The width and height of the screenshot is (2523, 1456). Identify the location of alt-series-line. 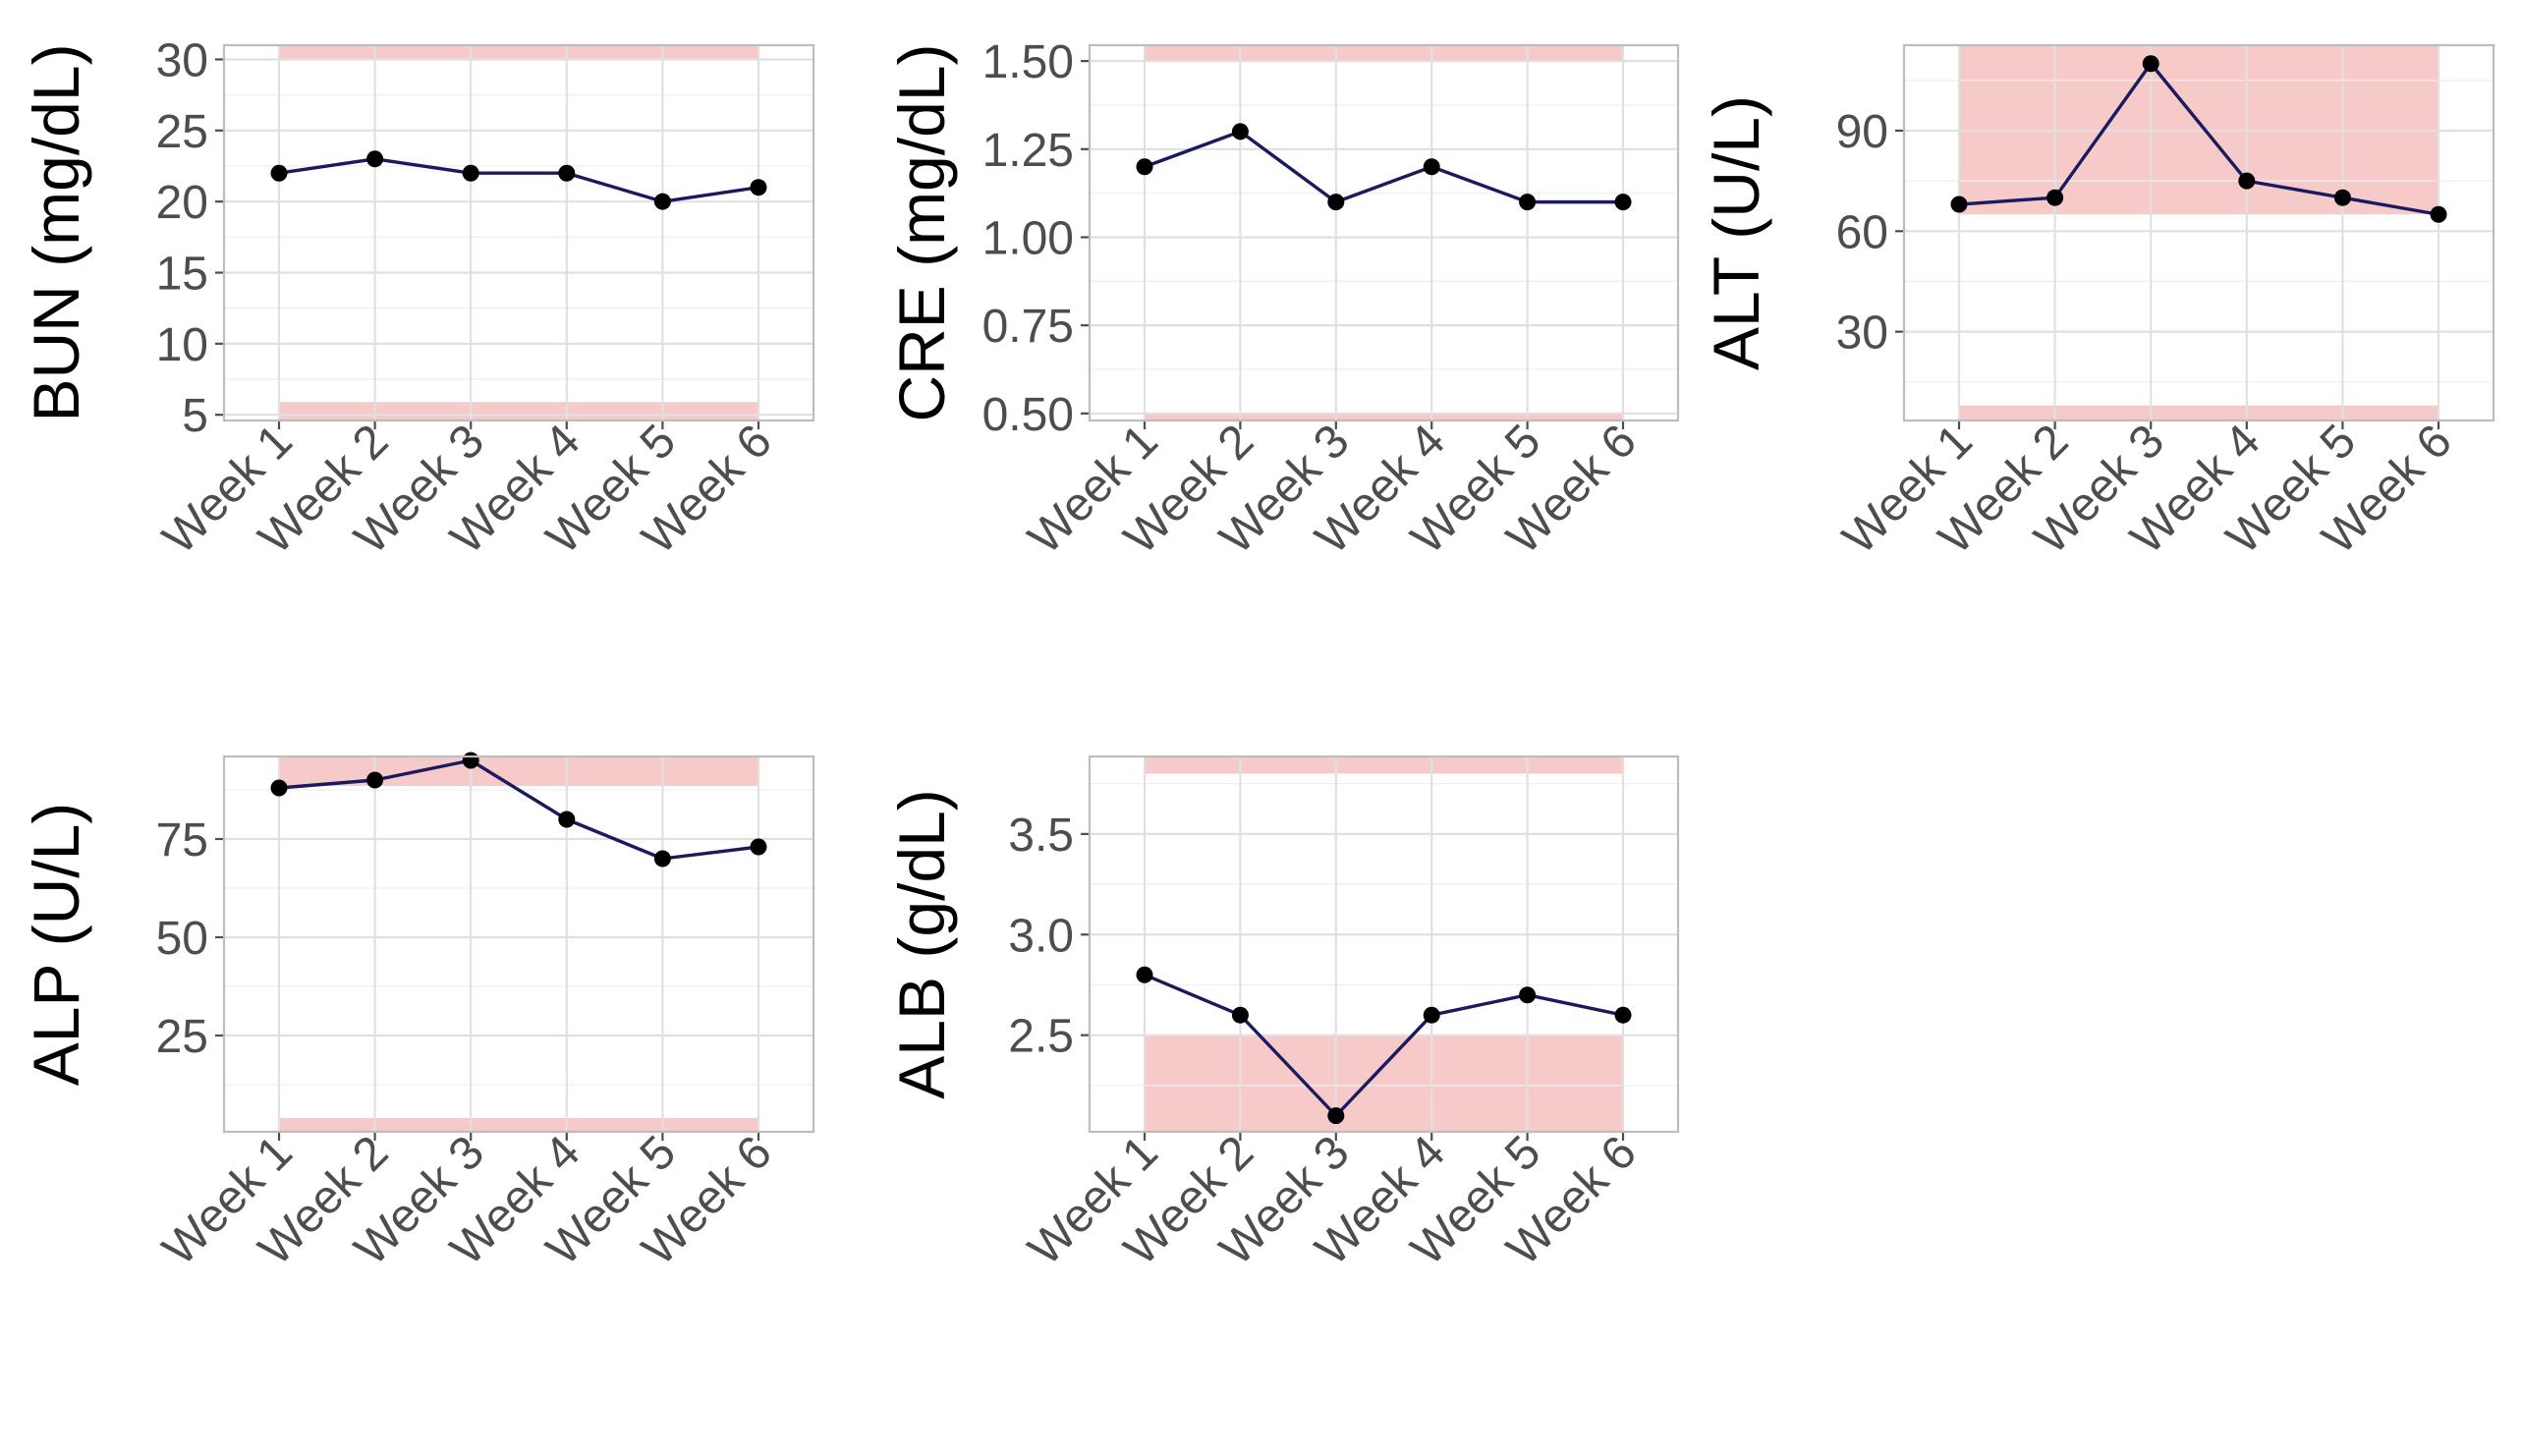
(2198, 139).